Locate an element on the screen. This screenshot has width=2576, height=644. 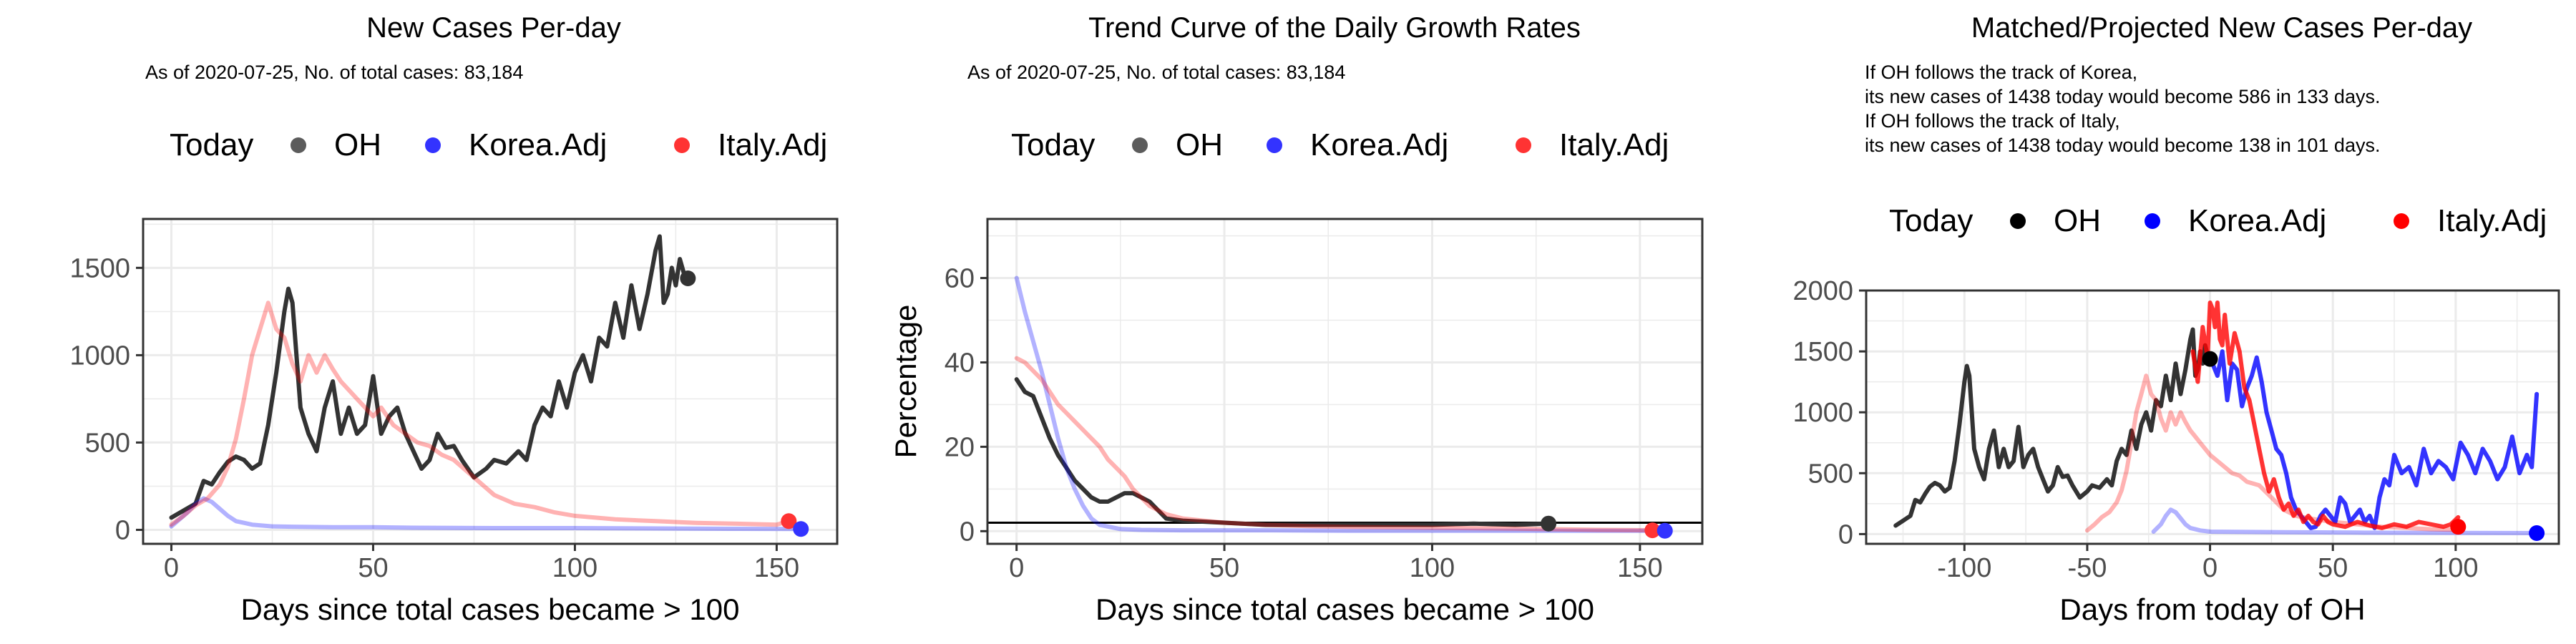
x-axis-label: Days from today of OH is located at coordinates (2212, 609).